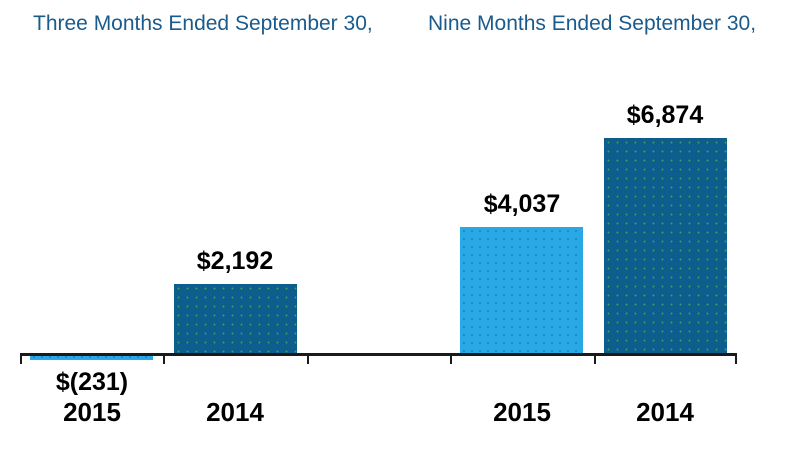 This screenshot has height=449, width=800. Describe the element at coordinates (665, 245) in the screenshot. I see `bar-group2-2014` at that location.